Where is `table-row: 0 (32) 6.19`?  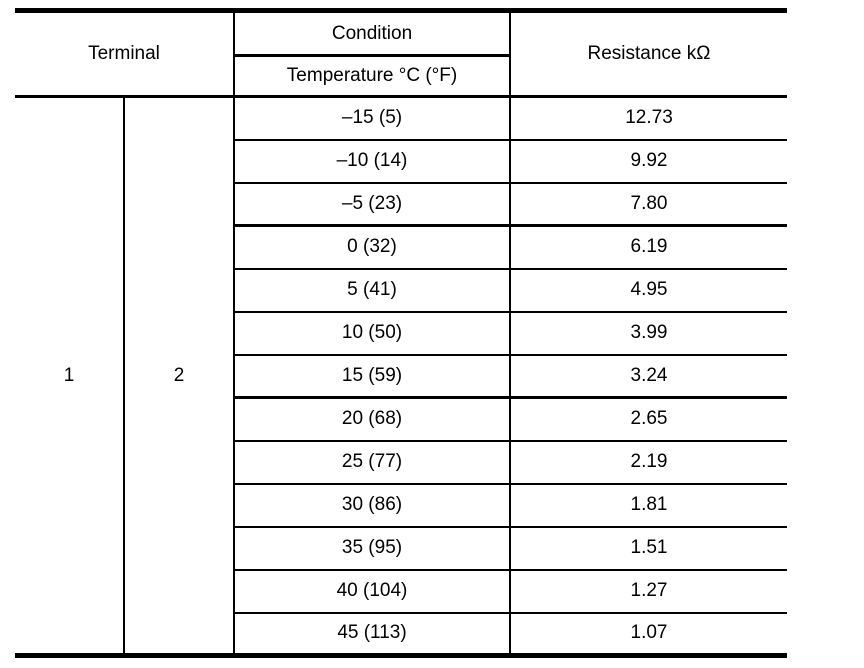 table-row: 0 (32) 6.19 is located at coordinates (401, 247).